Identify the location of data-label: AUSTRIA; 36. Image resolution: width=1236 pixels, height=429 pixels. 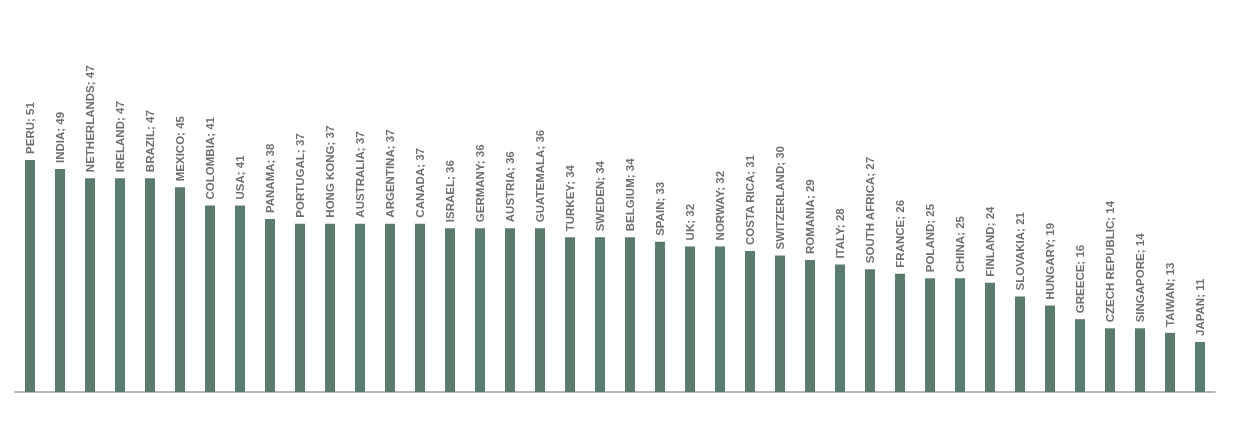
(510, 187).